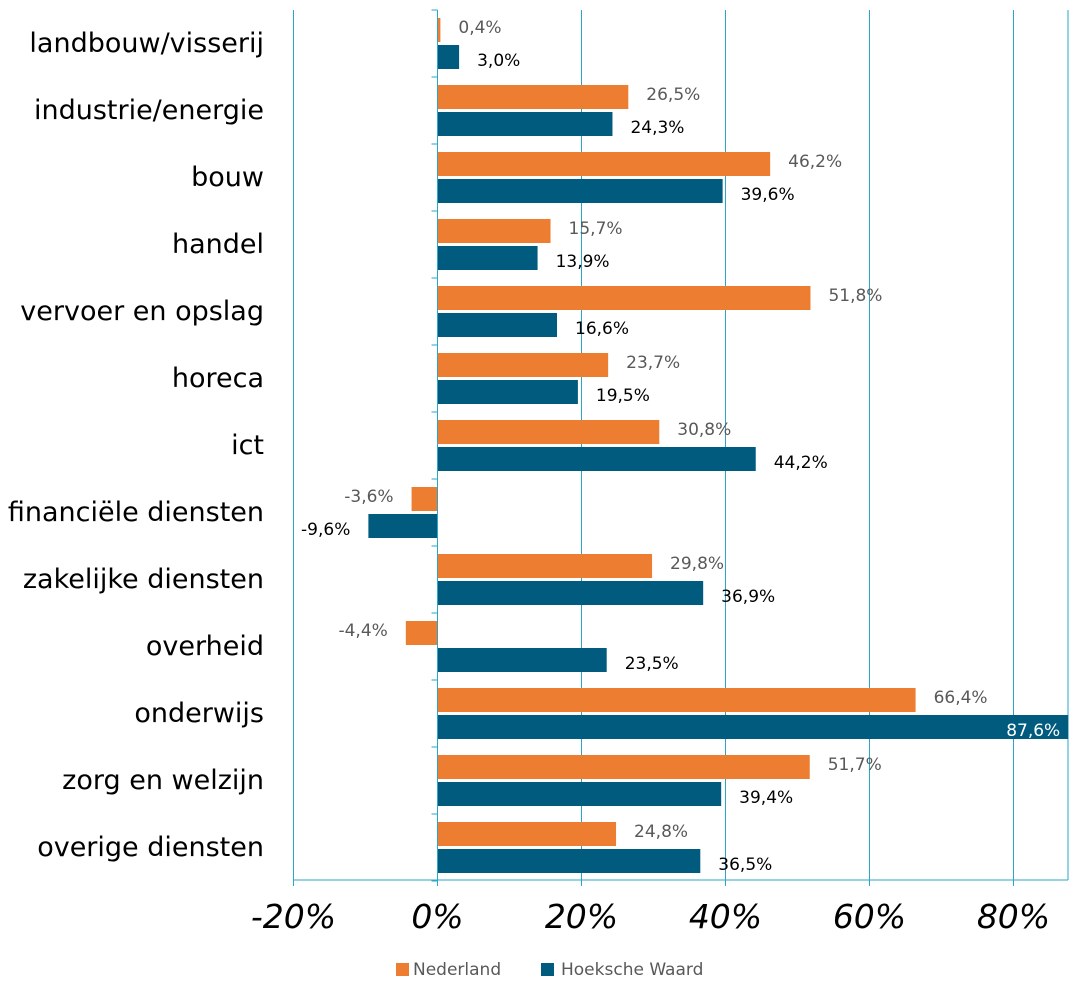 The height and width of the screenshot is (982, 1071). What do you see at coordinates (661, 832) in the screenshot?
I see `data-label: 24,8%` at bounding box center [661, 832].